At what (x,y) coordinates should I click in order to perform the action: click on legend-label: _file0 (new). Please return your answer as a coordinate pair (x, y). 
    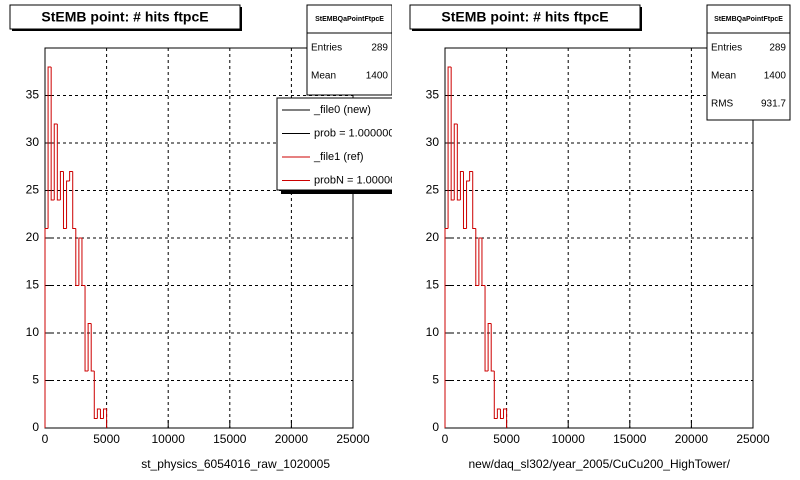
    Looking at the image, I should click on (342, 110).